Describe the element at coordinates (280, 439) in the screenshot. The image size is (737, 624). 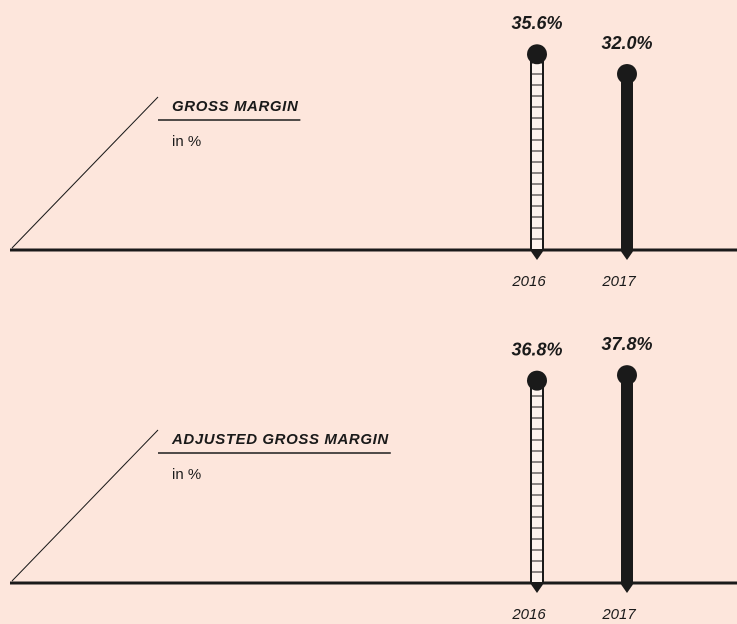
I see `chart-title: ADJUSTED GROSS MARGIN` at that location.